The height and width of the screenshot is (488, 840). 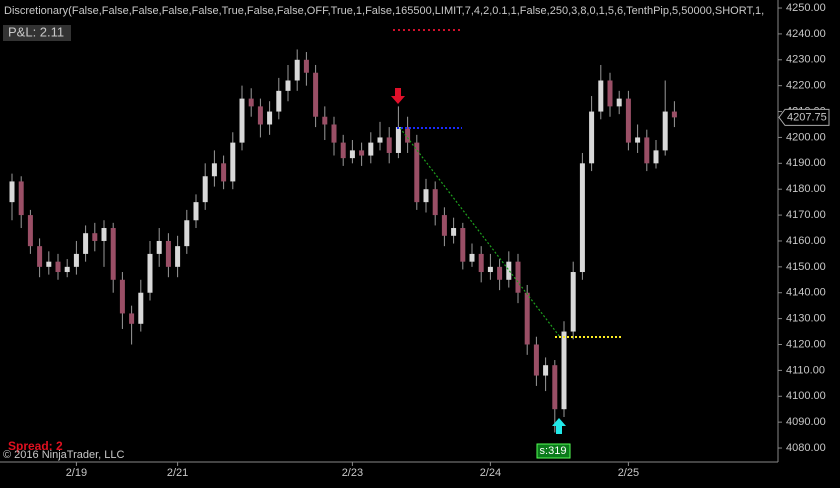 What do you see at coordinates (63, 455) in the screenshot?
I see `copyright: © 2016 NinjaTrader, LLC` at bounding box center [63, 455].